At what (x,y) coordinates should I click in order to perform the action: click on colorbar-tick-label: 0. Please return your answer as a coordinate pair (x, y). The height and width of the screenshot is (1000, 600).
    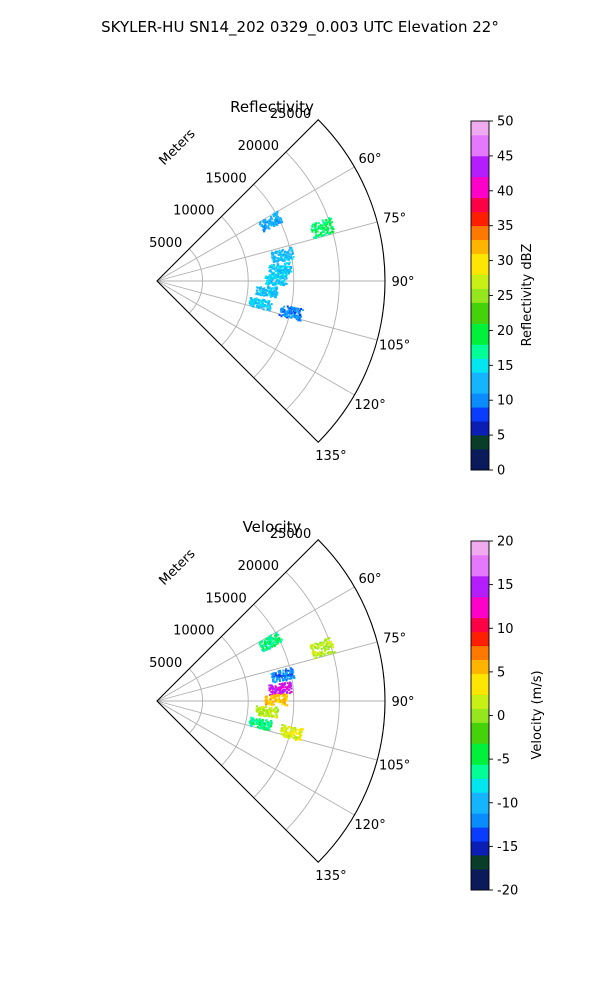
    Looking at the image, I should click on (501, 471).